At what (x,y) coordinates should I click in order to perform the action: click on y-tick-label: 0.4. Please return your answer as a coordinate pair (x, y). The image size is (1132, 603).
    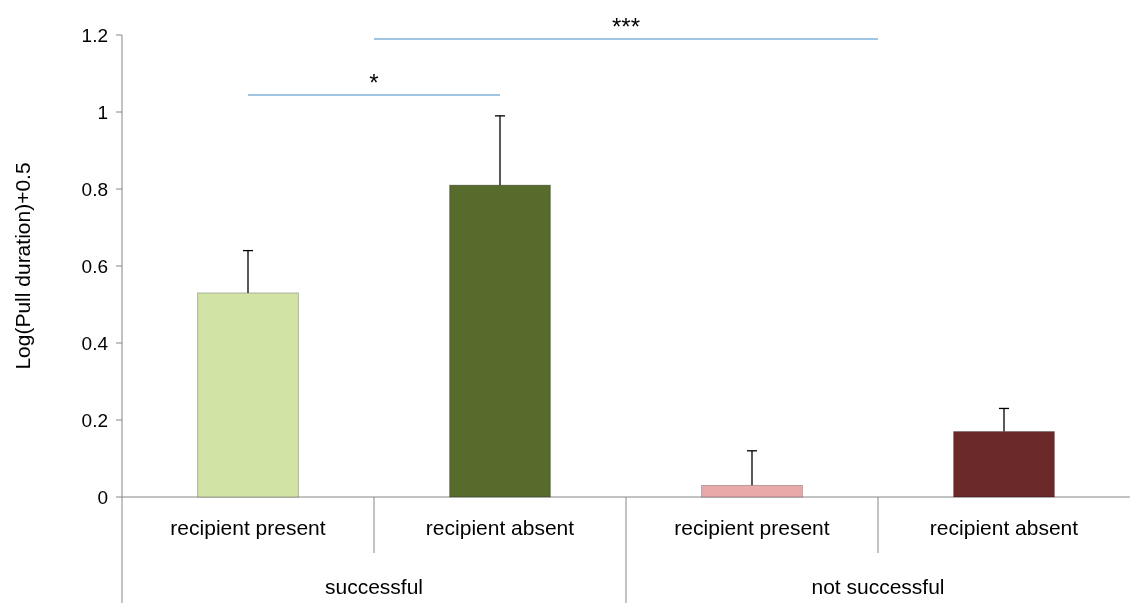
    Looking at the image, I should click on (95, 343).